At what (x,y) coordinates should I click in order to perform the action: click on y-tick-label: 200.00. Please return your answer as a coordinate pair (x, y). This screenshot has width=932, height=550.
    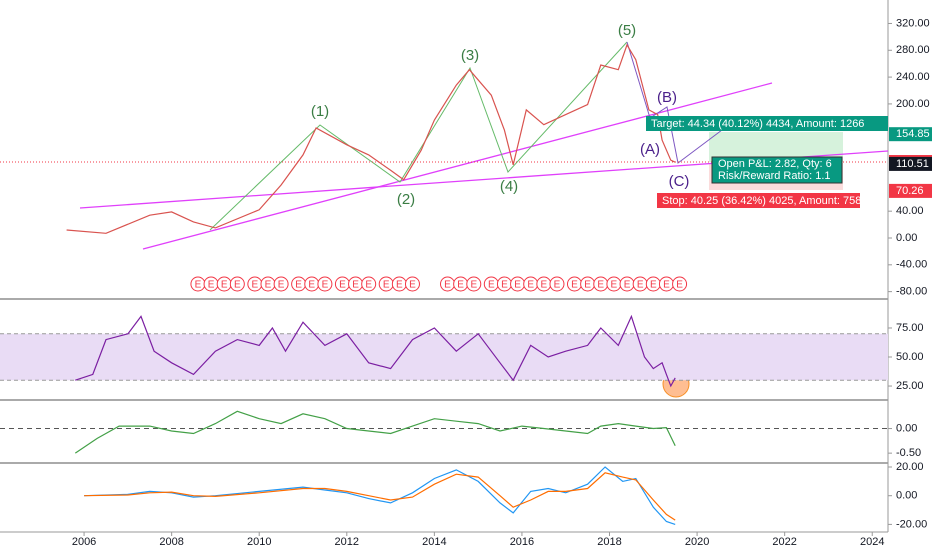
    Looking at the image, I should click on (913, 104).